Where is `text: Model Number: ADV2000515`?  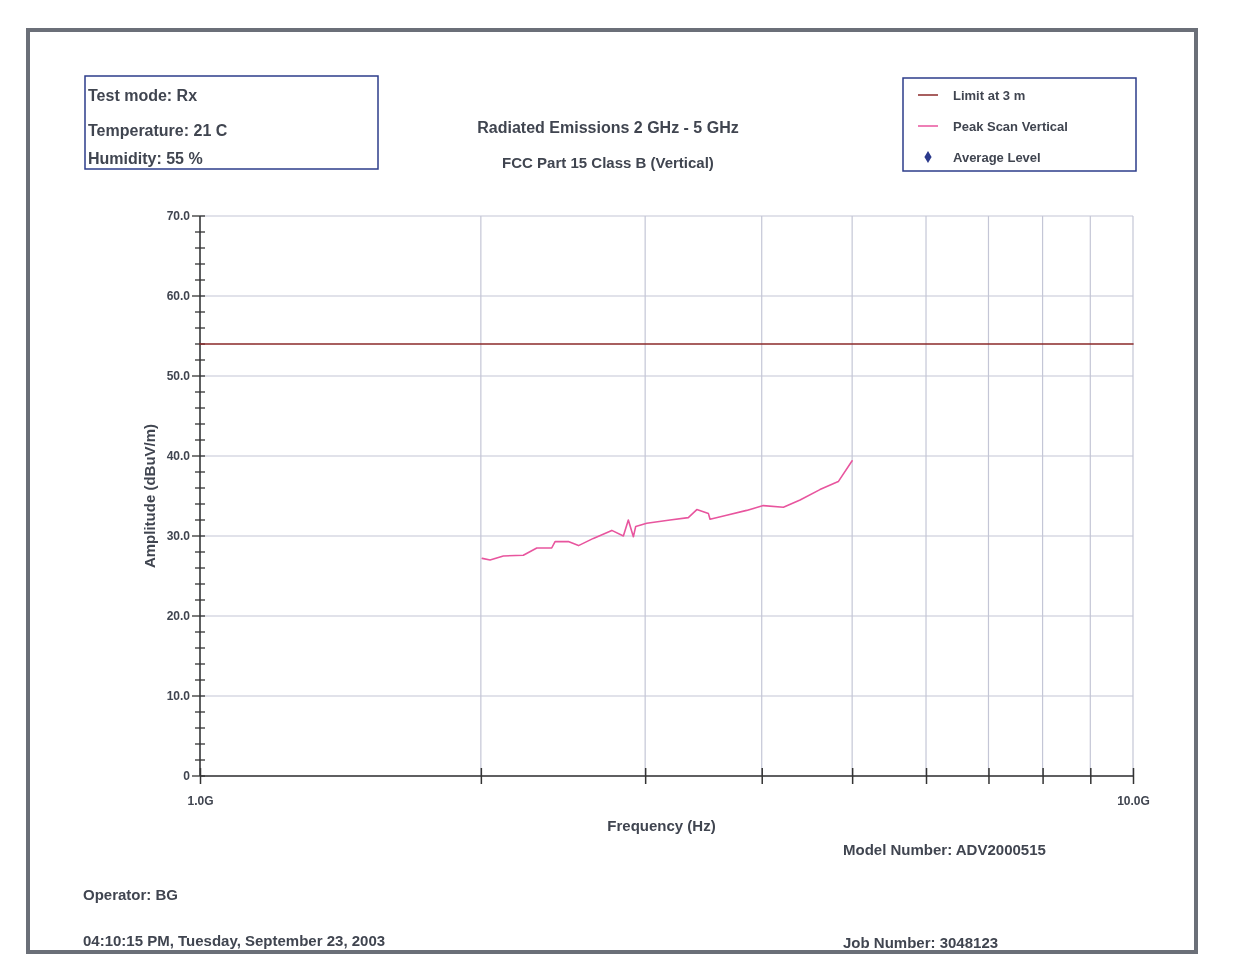 text: Model Number: ADV2000515 is located at coordinates (944, 849).